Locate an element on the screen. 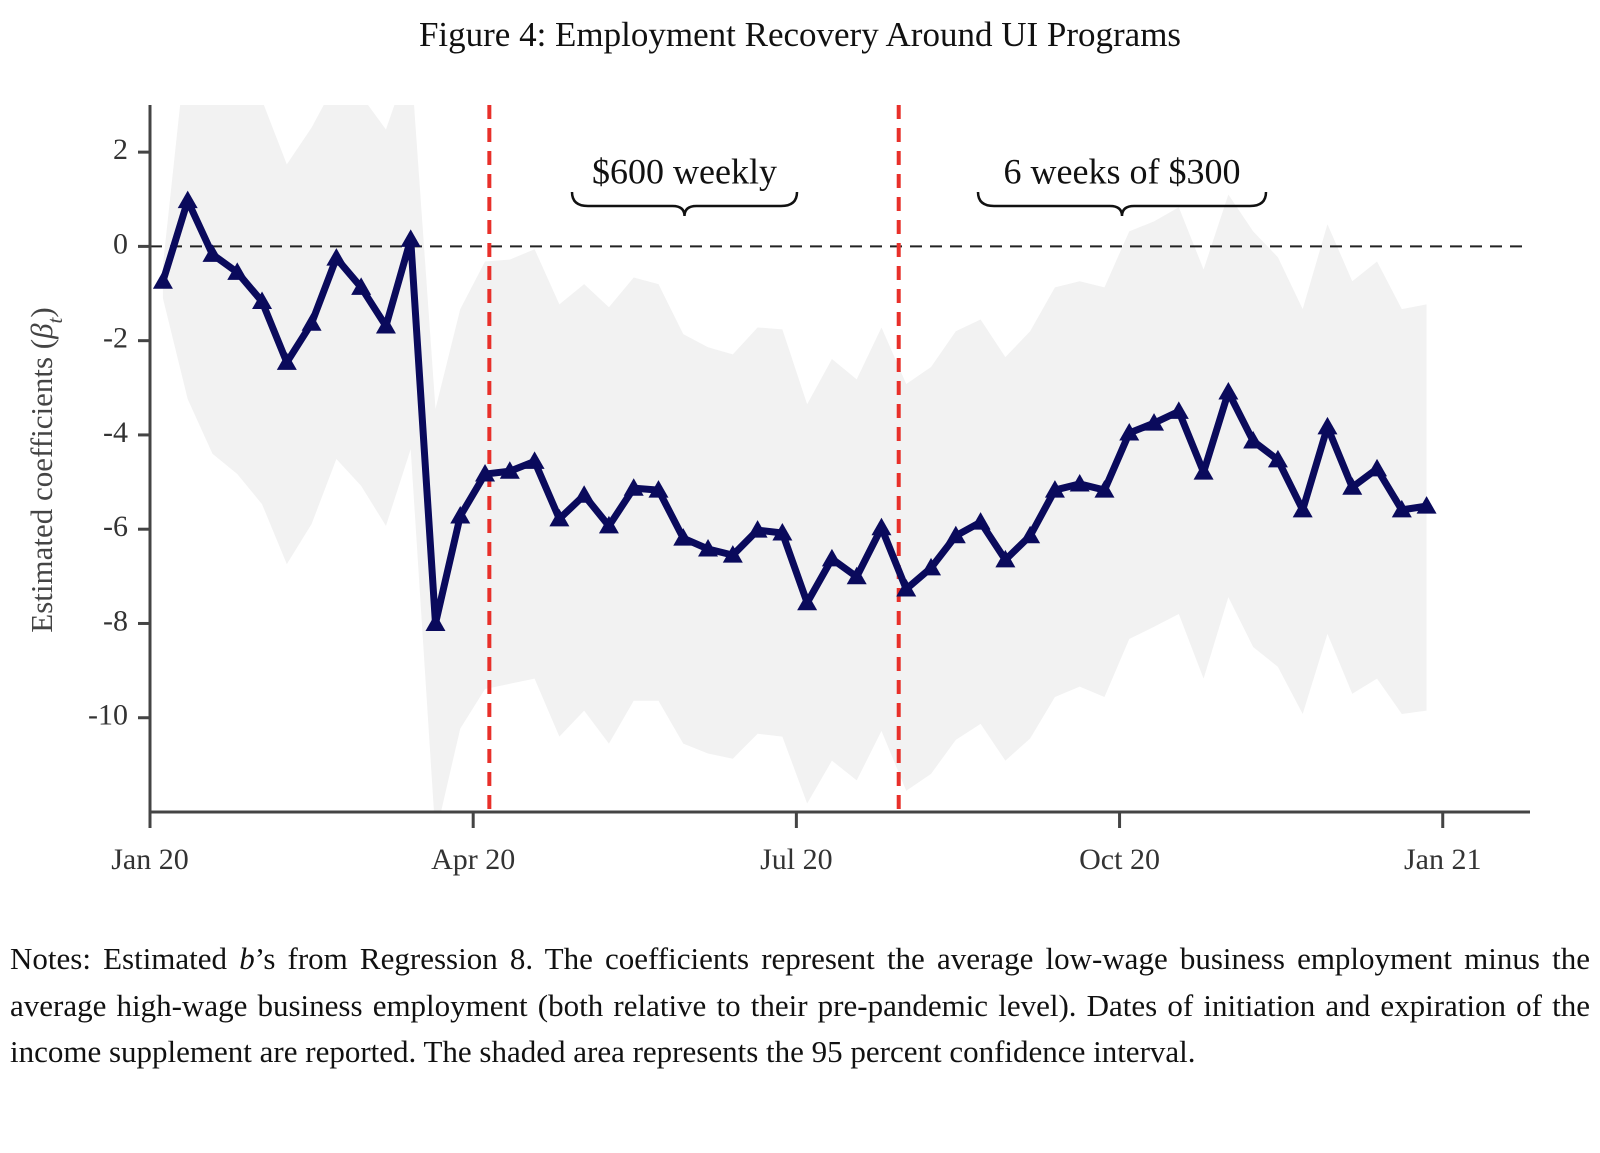  notes-text: Notes: Estimated is located at coordinates (125, 958).